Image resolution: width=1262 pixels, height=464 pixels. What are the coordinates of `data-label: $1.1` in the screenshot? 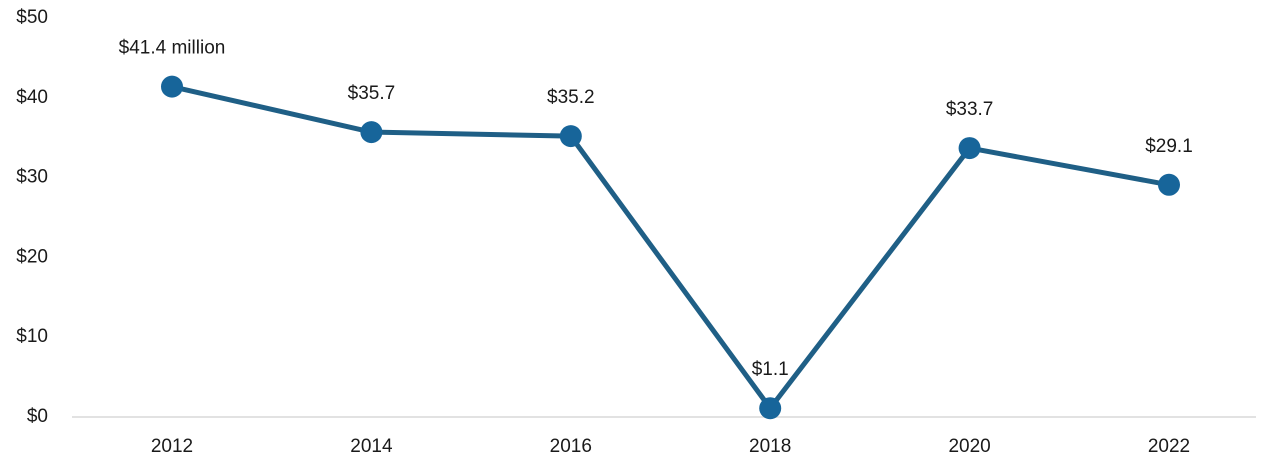 It's located at (770, 369).